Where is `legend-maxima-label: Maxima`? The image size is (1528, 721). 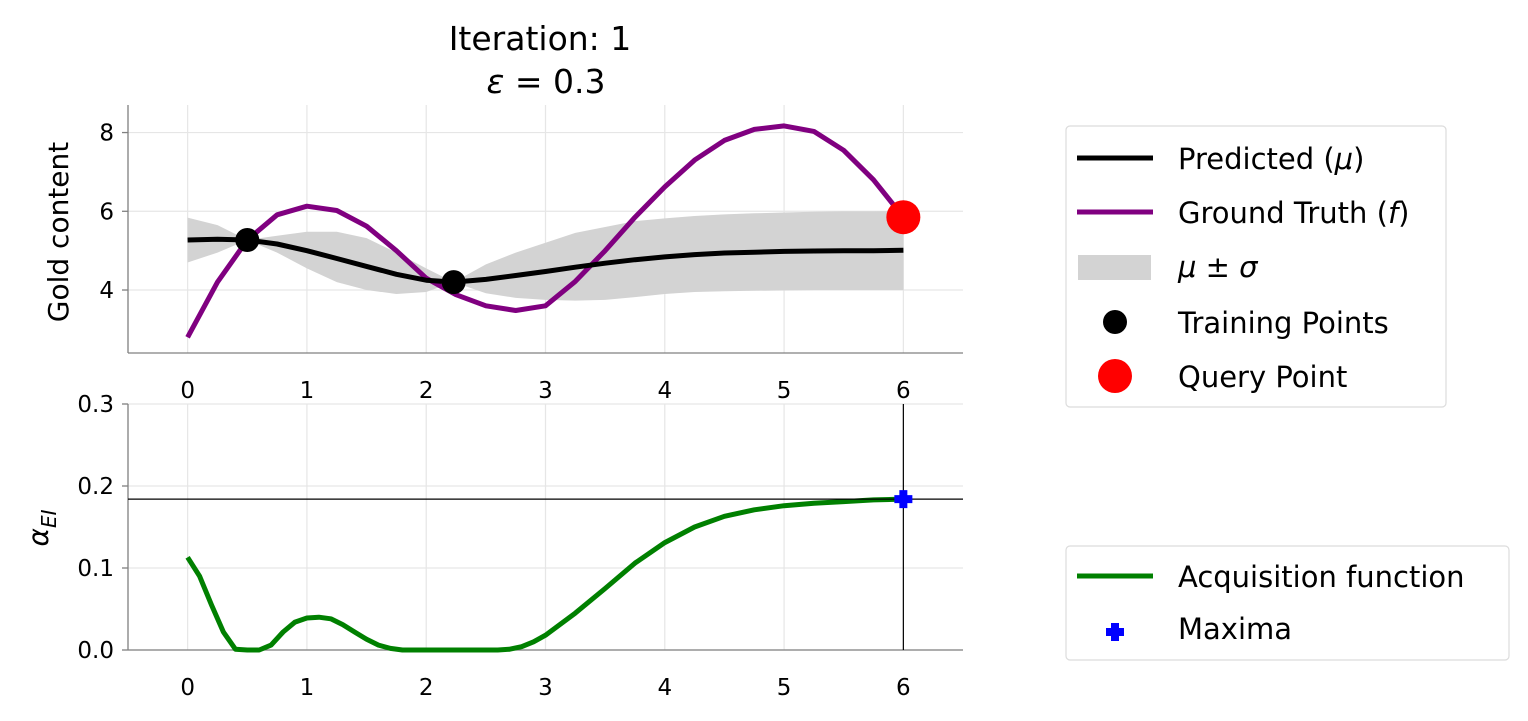
legend-maxima-label: Maxima is located at coordinates (1235, 629).